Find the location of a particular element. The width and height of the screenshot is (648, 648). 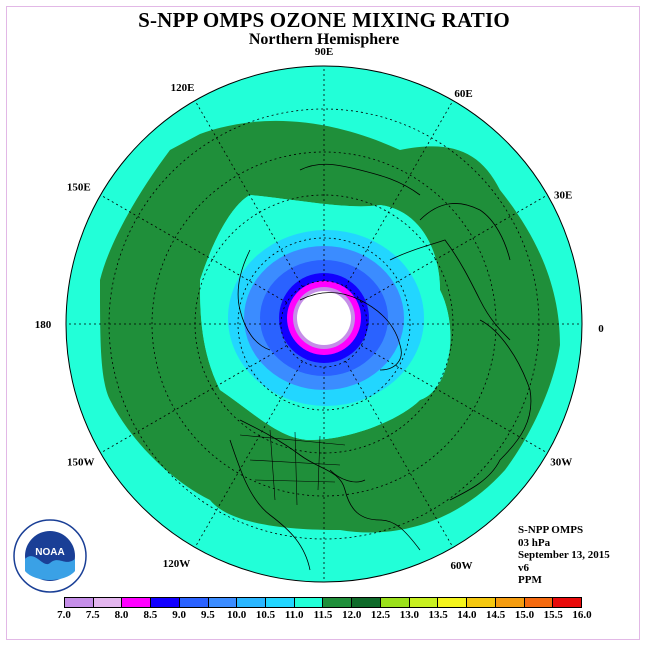

colorbar-tick-label: 12.5 is located at coordinates (380, 615).